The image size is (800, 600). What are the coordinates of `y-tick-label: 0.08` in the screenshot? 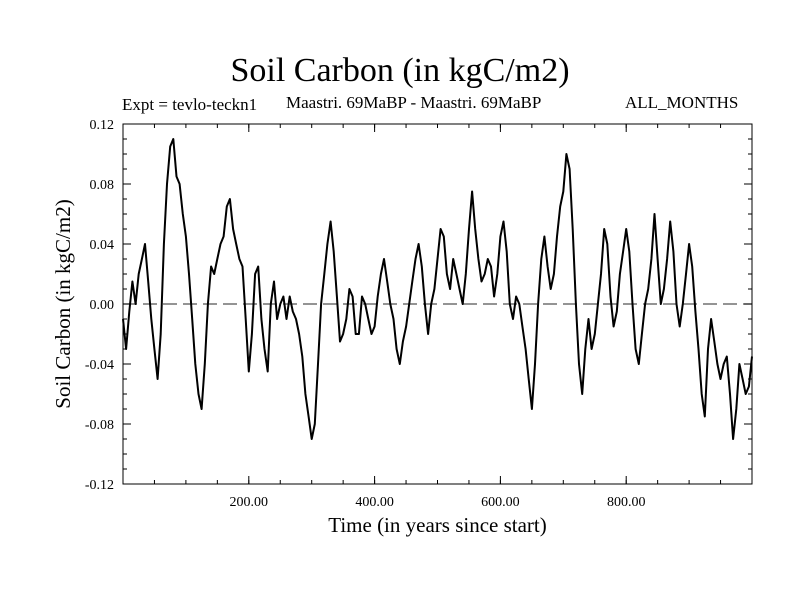 It's located at (102, 185).